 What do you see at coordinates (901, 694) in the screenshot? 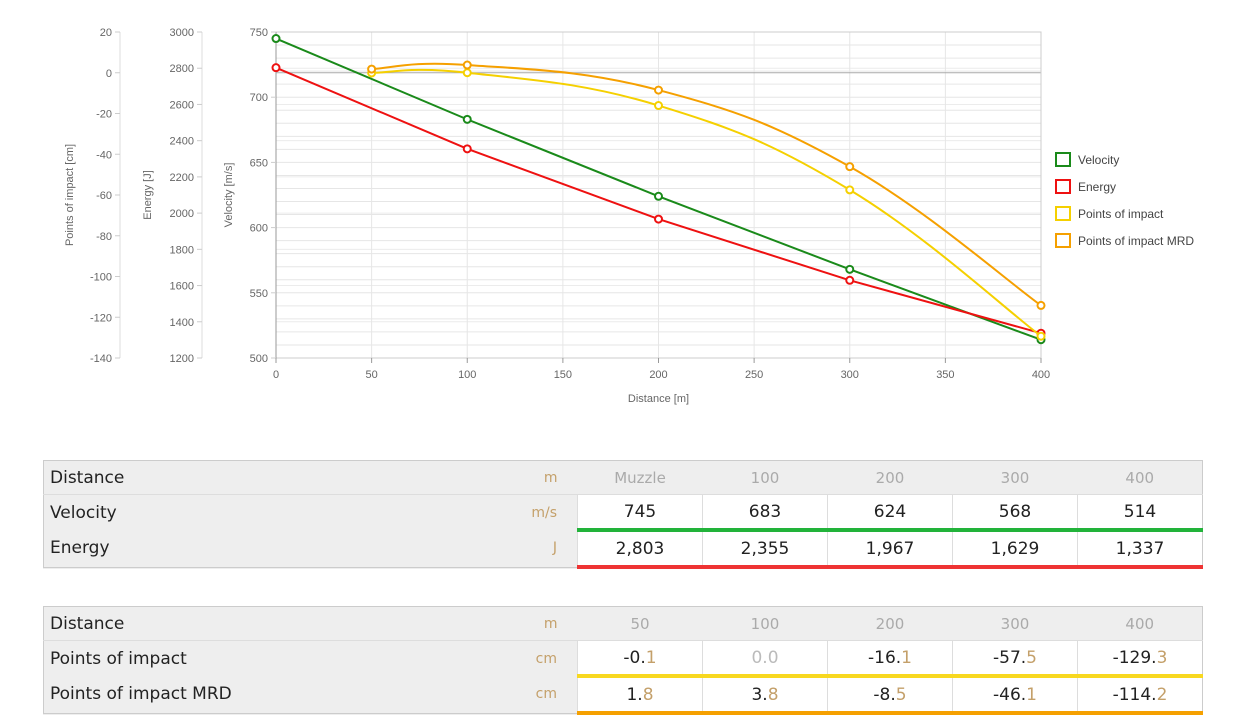
I see `value-decimal: 5` at bounding box center [901, 694].